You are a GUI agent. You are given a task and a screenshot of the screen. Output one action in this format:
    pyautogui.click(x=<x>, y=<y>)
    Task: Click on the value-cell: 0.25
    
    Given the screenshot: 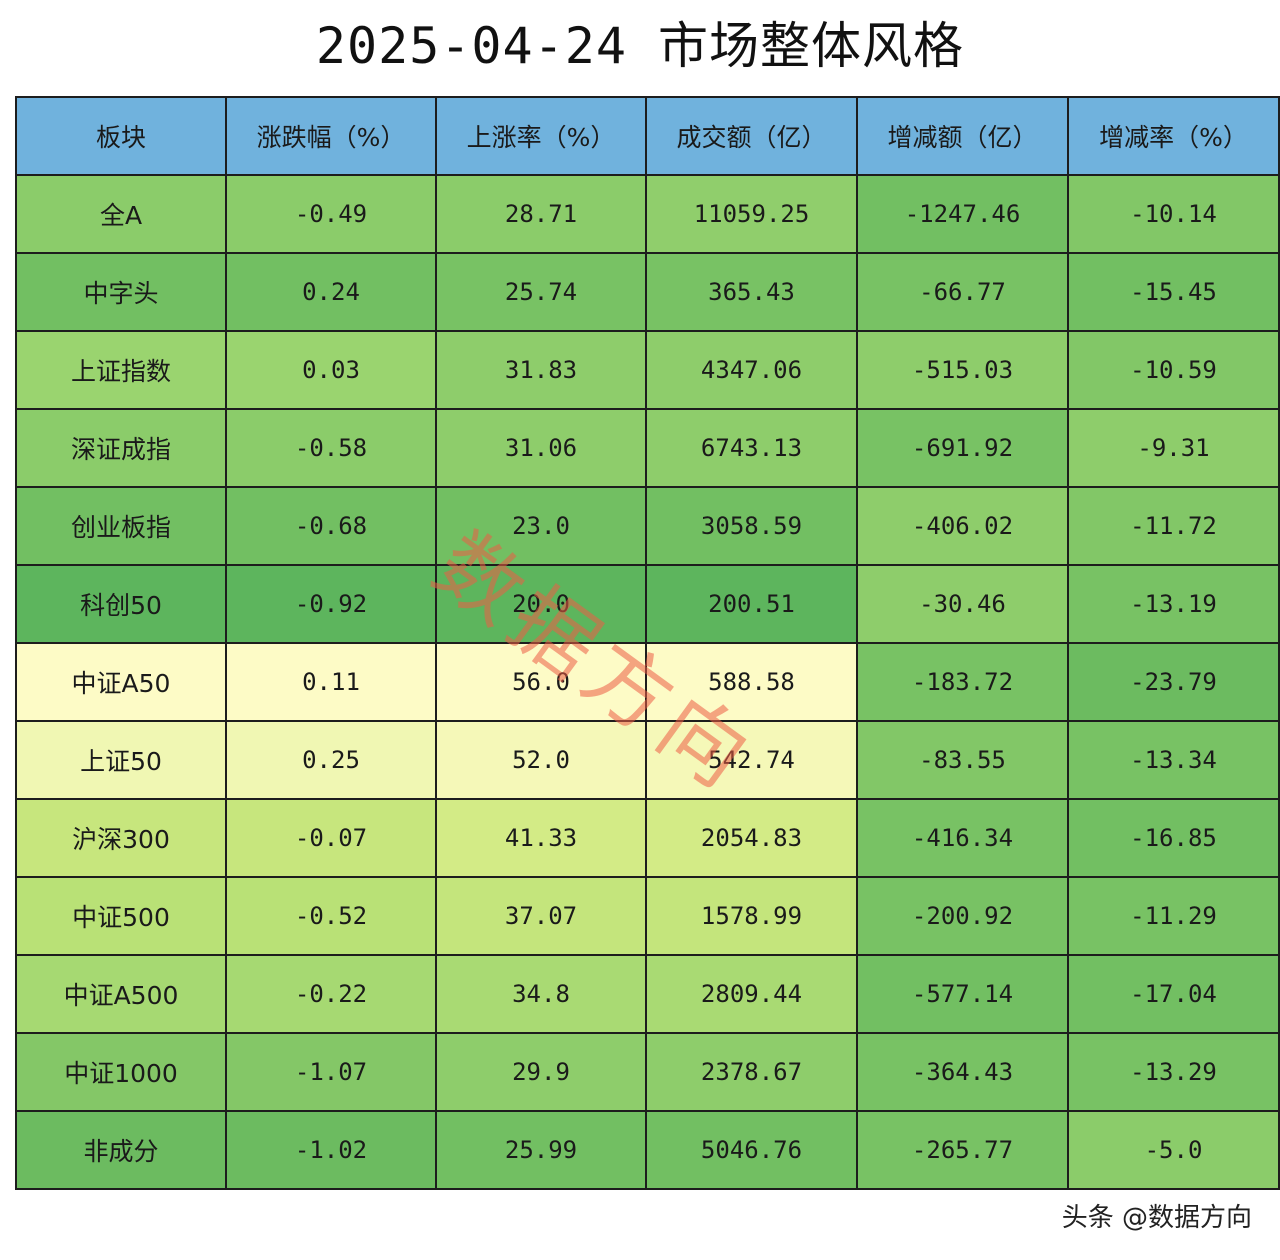 What is the action you would take?
    pyautogui.click(x=331, y=760)
    